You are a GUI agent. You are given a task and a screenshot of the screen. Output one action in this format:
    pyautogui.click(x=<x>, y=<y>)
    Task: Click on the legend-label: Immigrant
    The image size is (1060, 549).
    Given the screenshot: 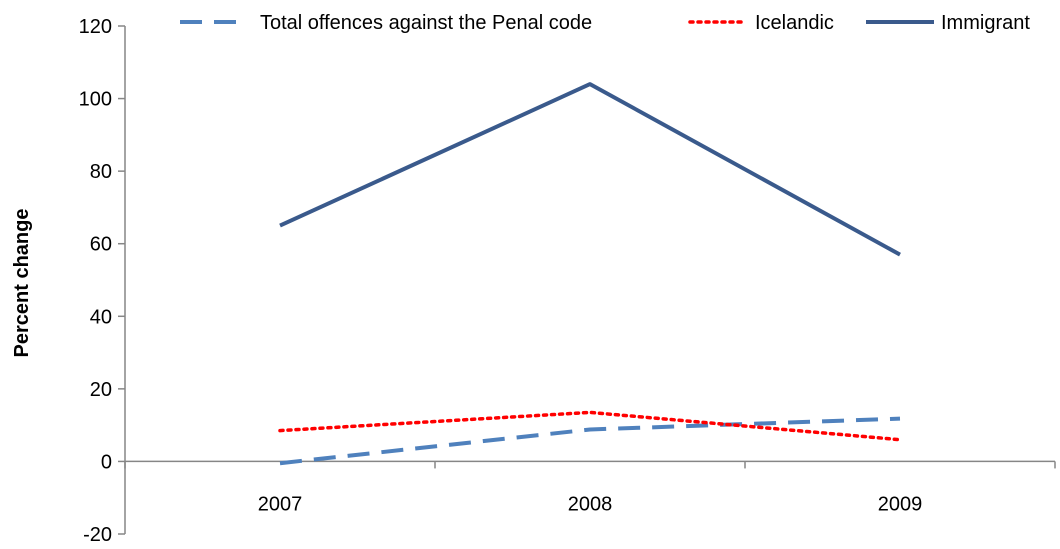 What is the action you would take?
    pyautogui.click(x=985, y=23)
    